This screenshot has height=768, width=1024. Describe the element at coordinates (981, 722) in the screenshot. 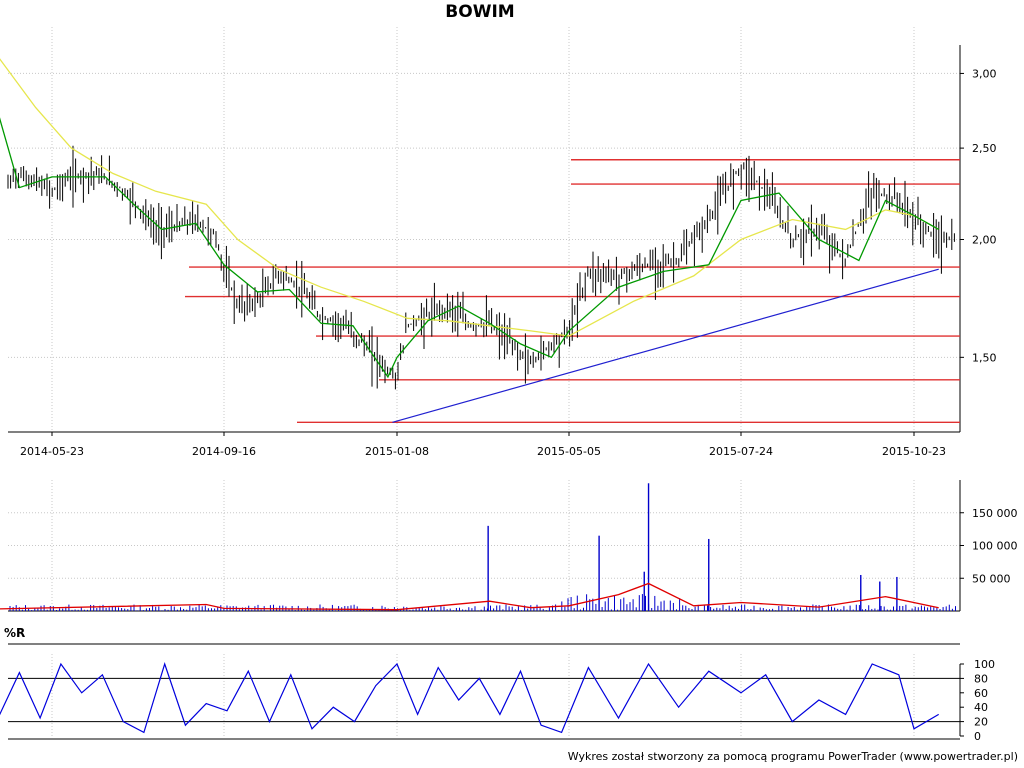

I see `wr-y-tick-label: 20` at that location.